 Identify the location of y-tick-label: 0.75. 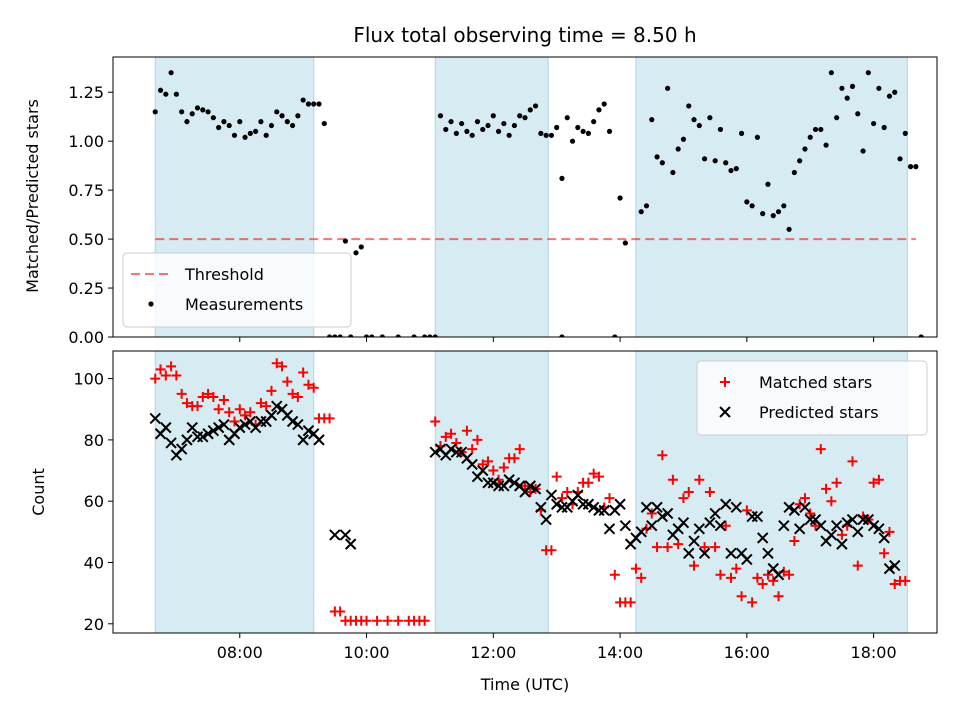
(86, 190).